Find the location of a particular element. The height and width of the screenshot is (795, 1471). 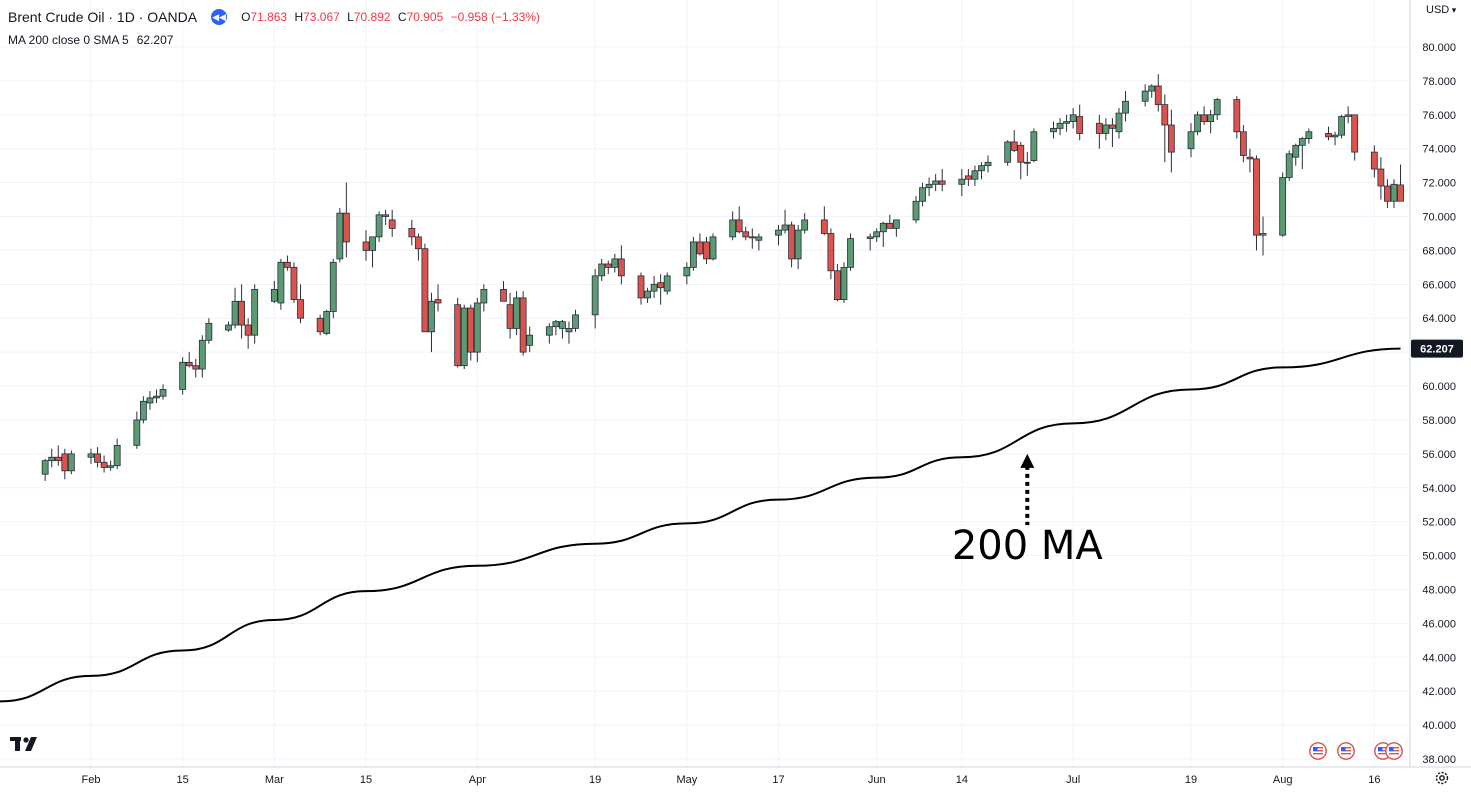

gear-icon is located at coordinates (1442, 778).